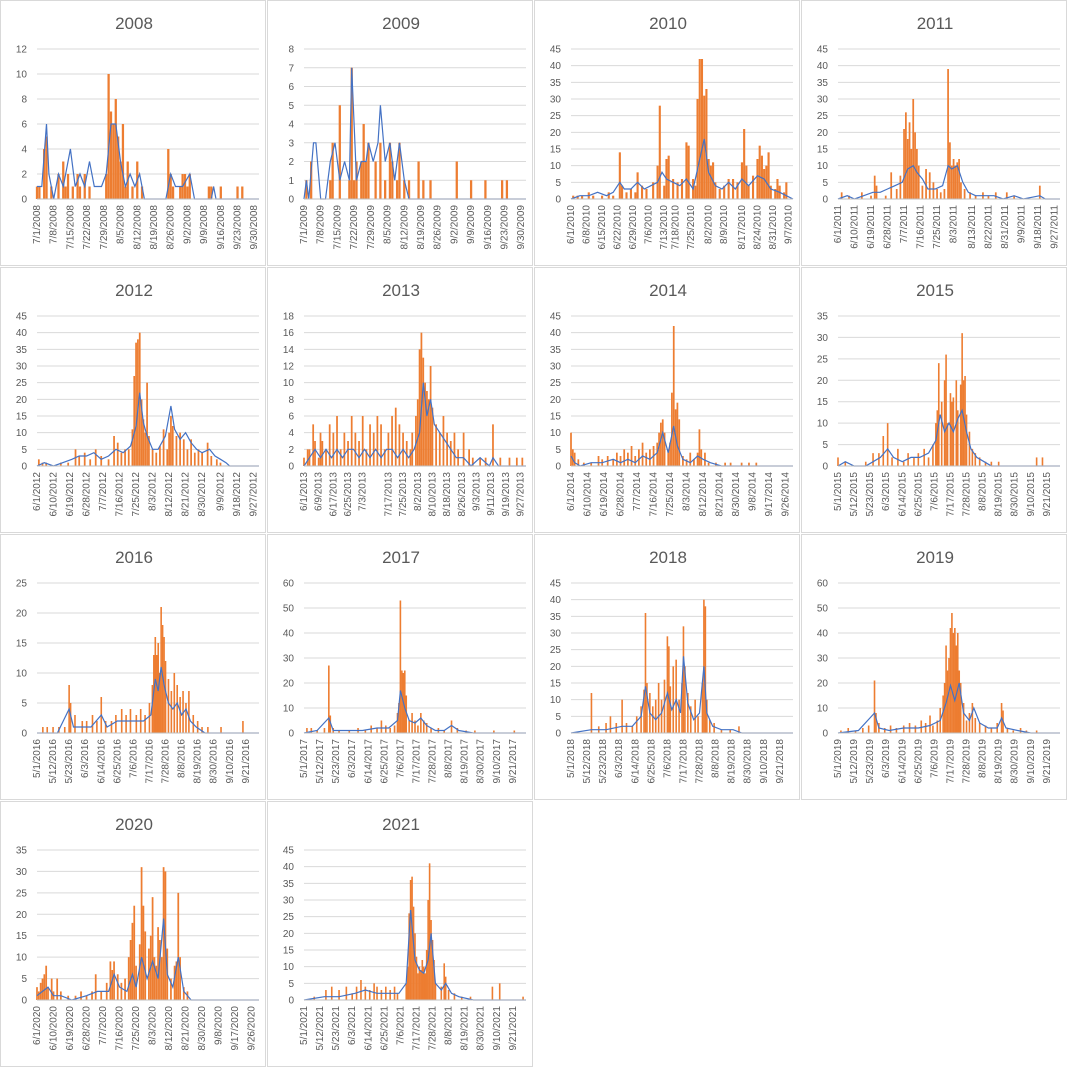  I want to click on x-tick-label: 8/30/2014, so click(736, 494).